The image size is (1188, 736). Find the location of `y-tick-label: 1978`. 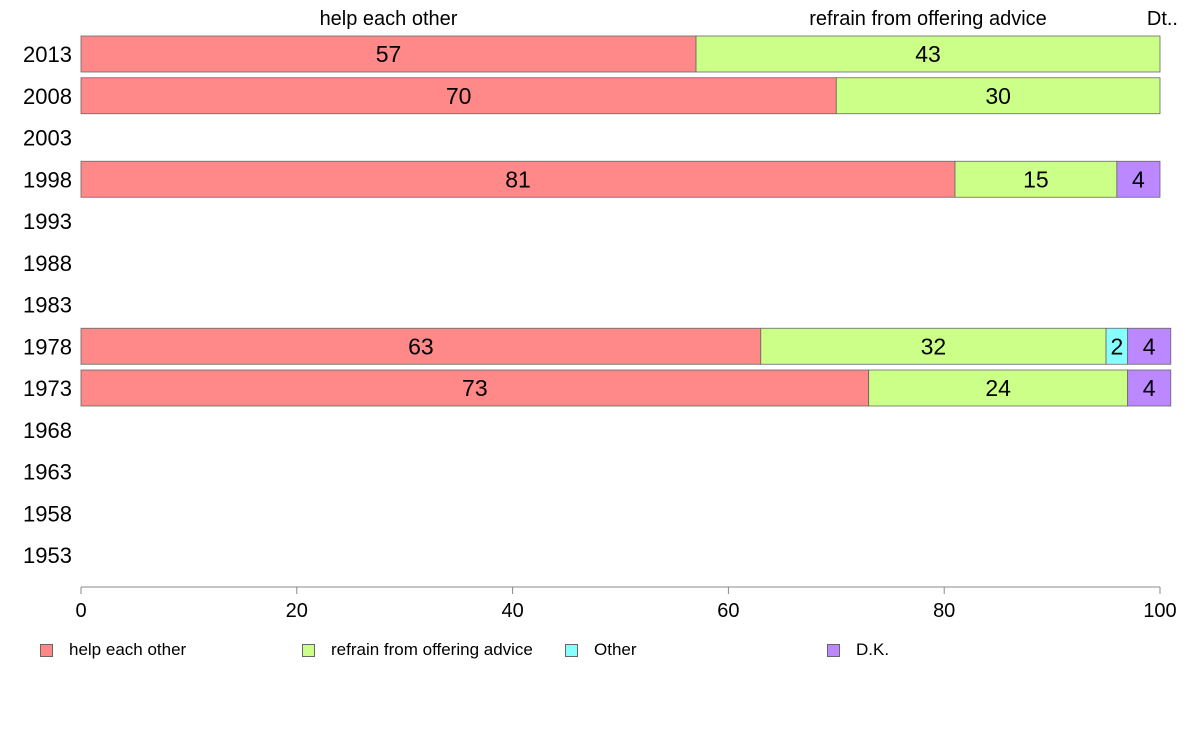

y-tick-label: 1978 is located at coordinates (47, 346).